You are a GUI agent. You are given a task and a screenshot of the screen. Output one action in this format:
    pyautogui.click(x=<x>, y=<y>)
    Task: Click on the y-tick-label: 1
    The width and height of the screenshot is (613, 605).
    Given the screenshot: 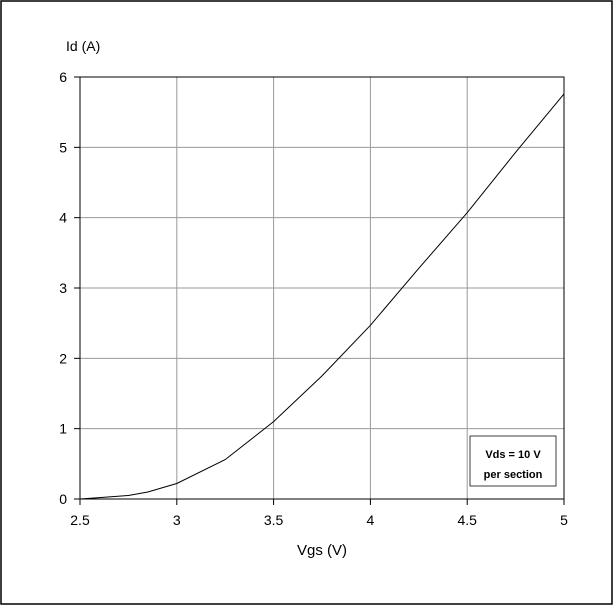 What is the action you would take?
    pyautogui.click(x=63, y=429)
    